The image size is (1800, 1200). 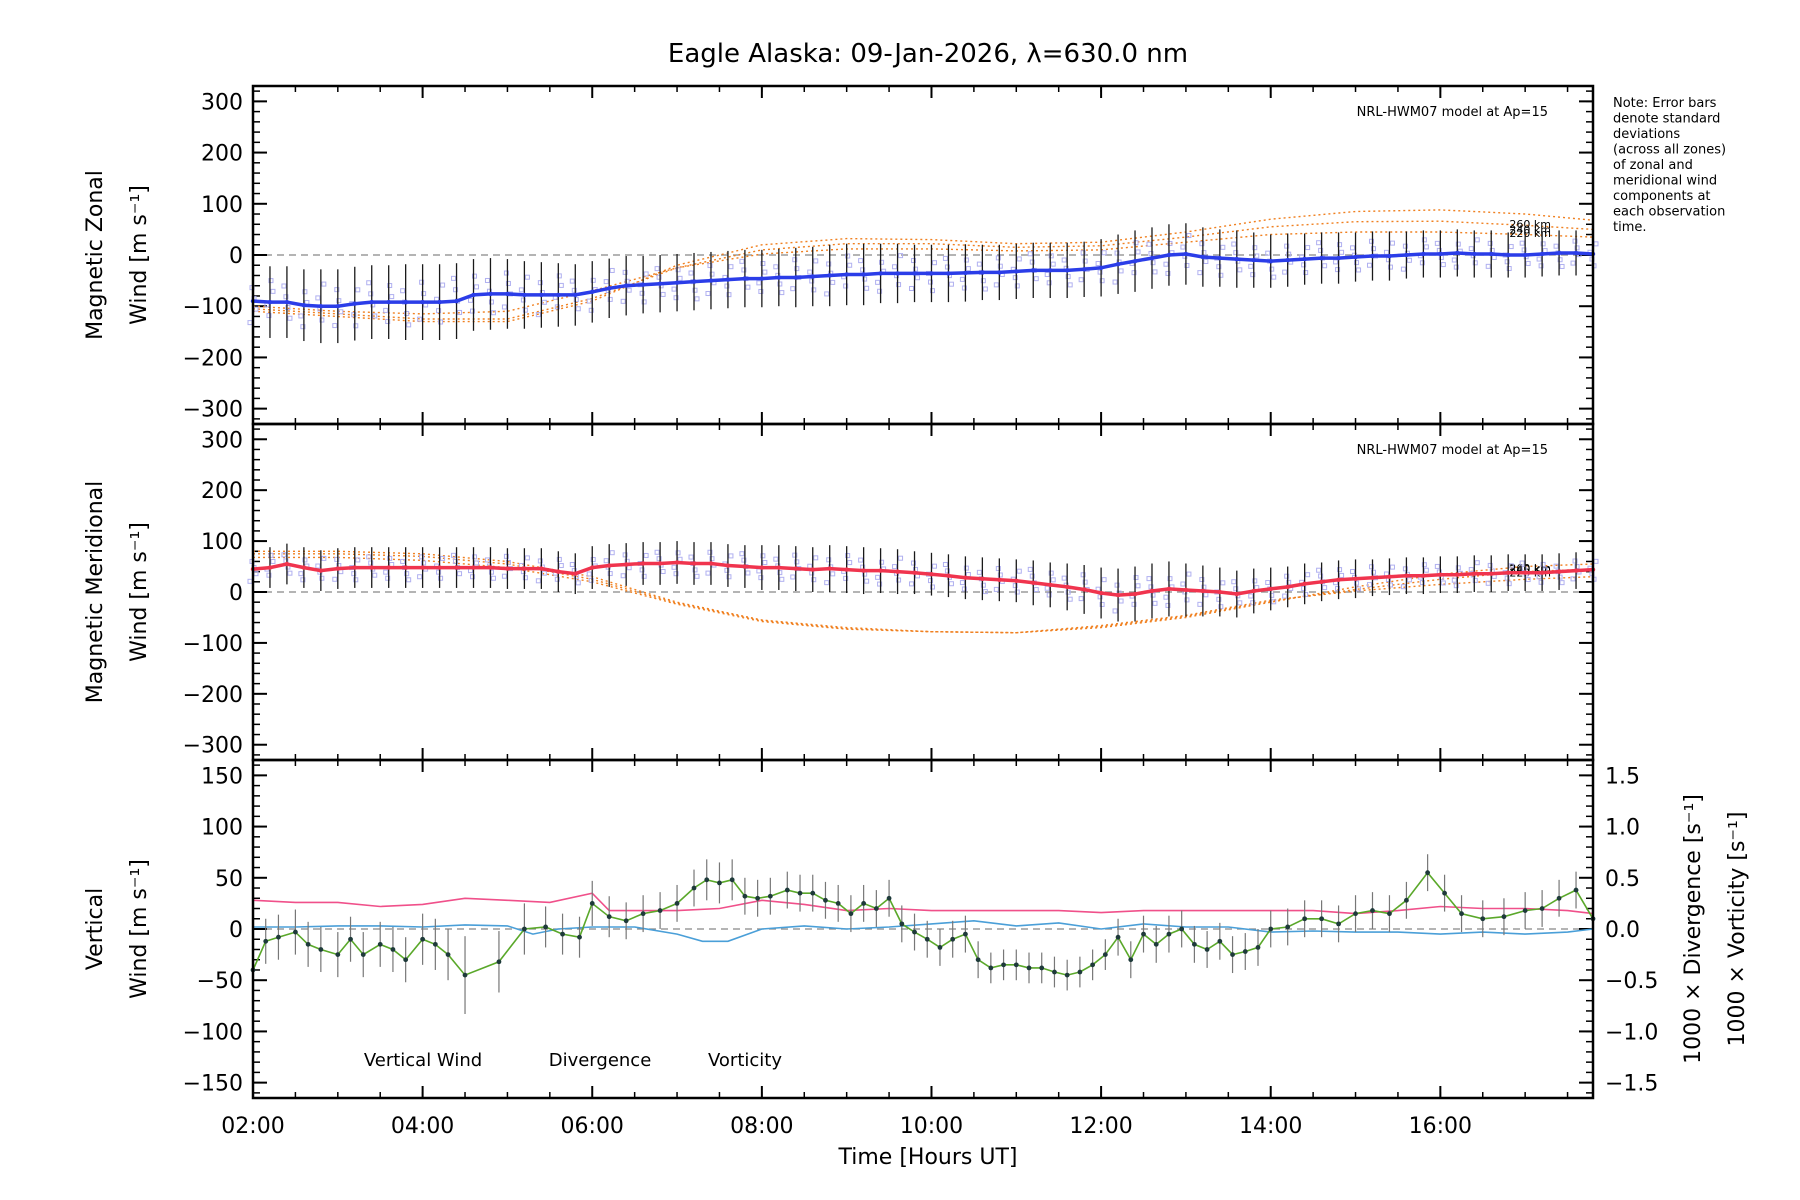 I want to click on y-tick-label: 0, so click(x=236, y=256).